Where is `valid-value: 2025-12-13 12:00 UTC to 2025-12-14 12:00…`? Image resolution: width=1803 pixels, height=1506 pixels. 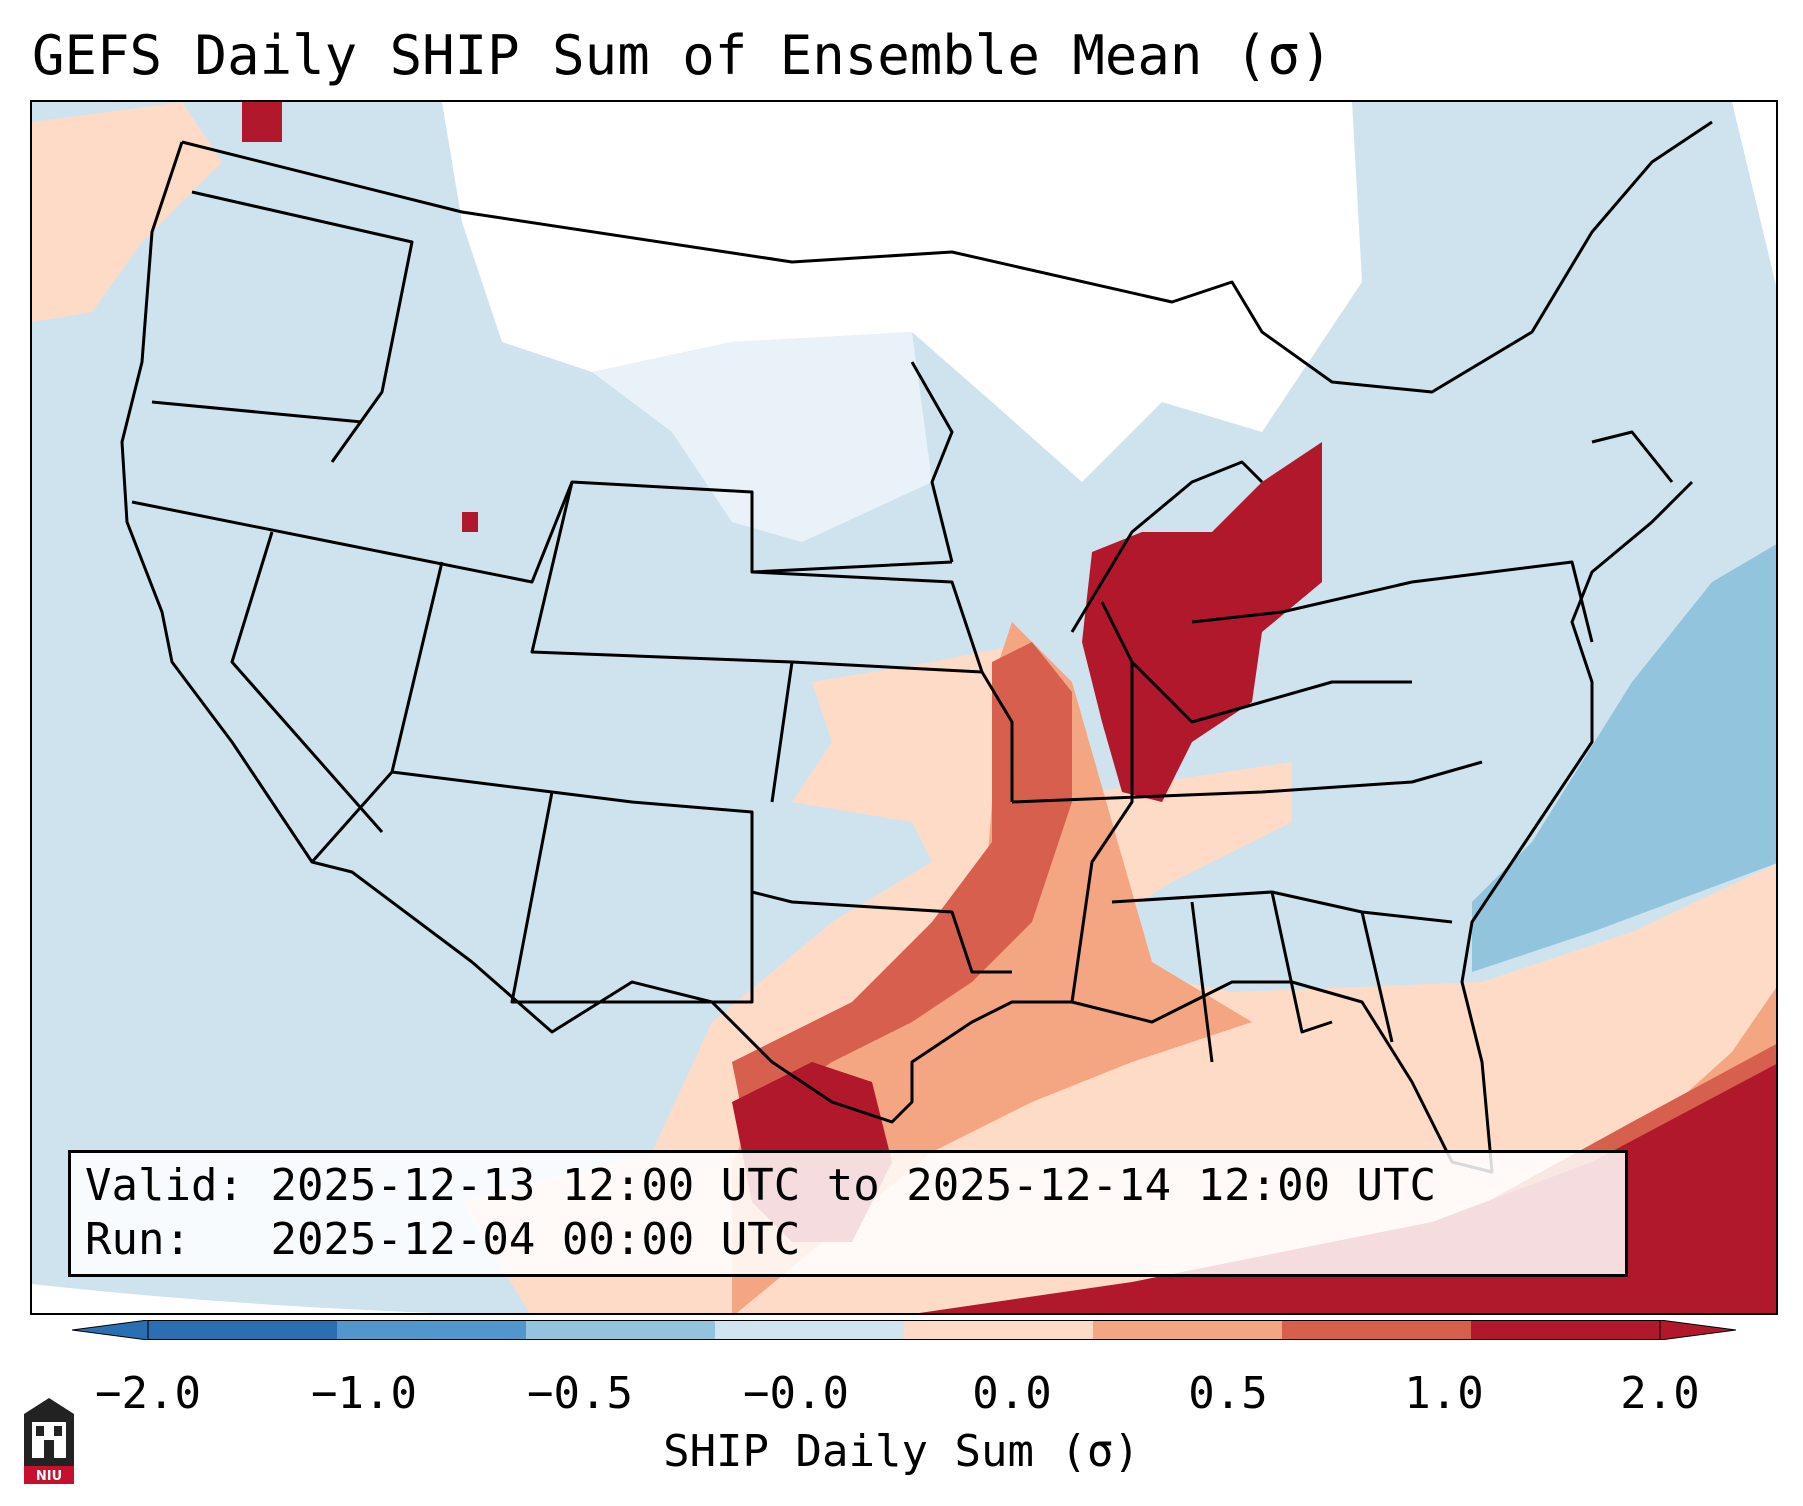 valid-value: 2025-12-13 12:00 UTC to 2025-12-14 12:00… is located at coordinates (853, 1185).